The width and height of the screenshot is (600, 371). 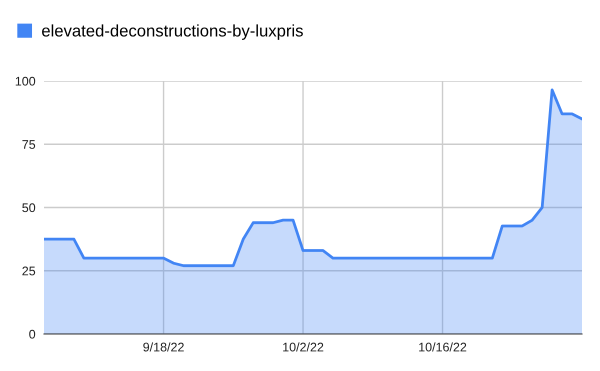 What do you see at coordinates (29, 144) in the screenshot?
I see `y-tick-label: 75` at bounding box center [29, 144].